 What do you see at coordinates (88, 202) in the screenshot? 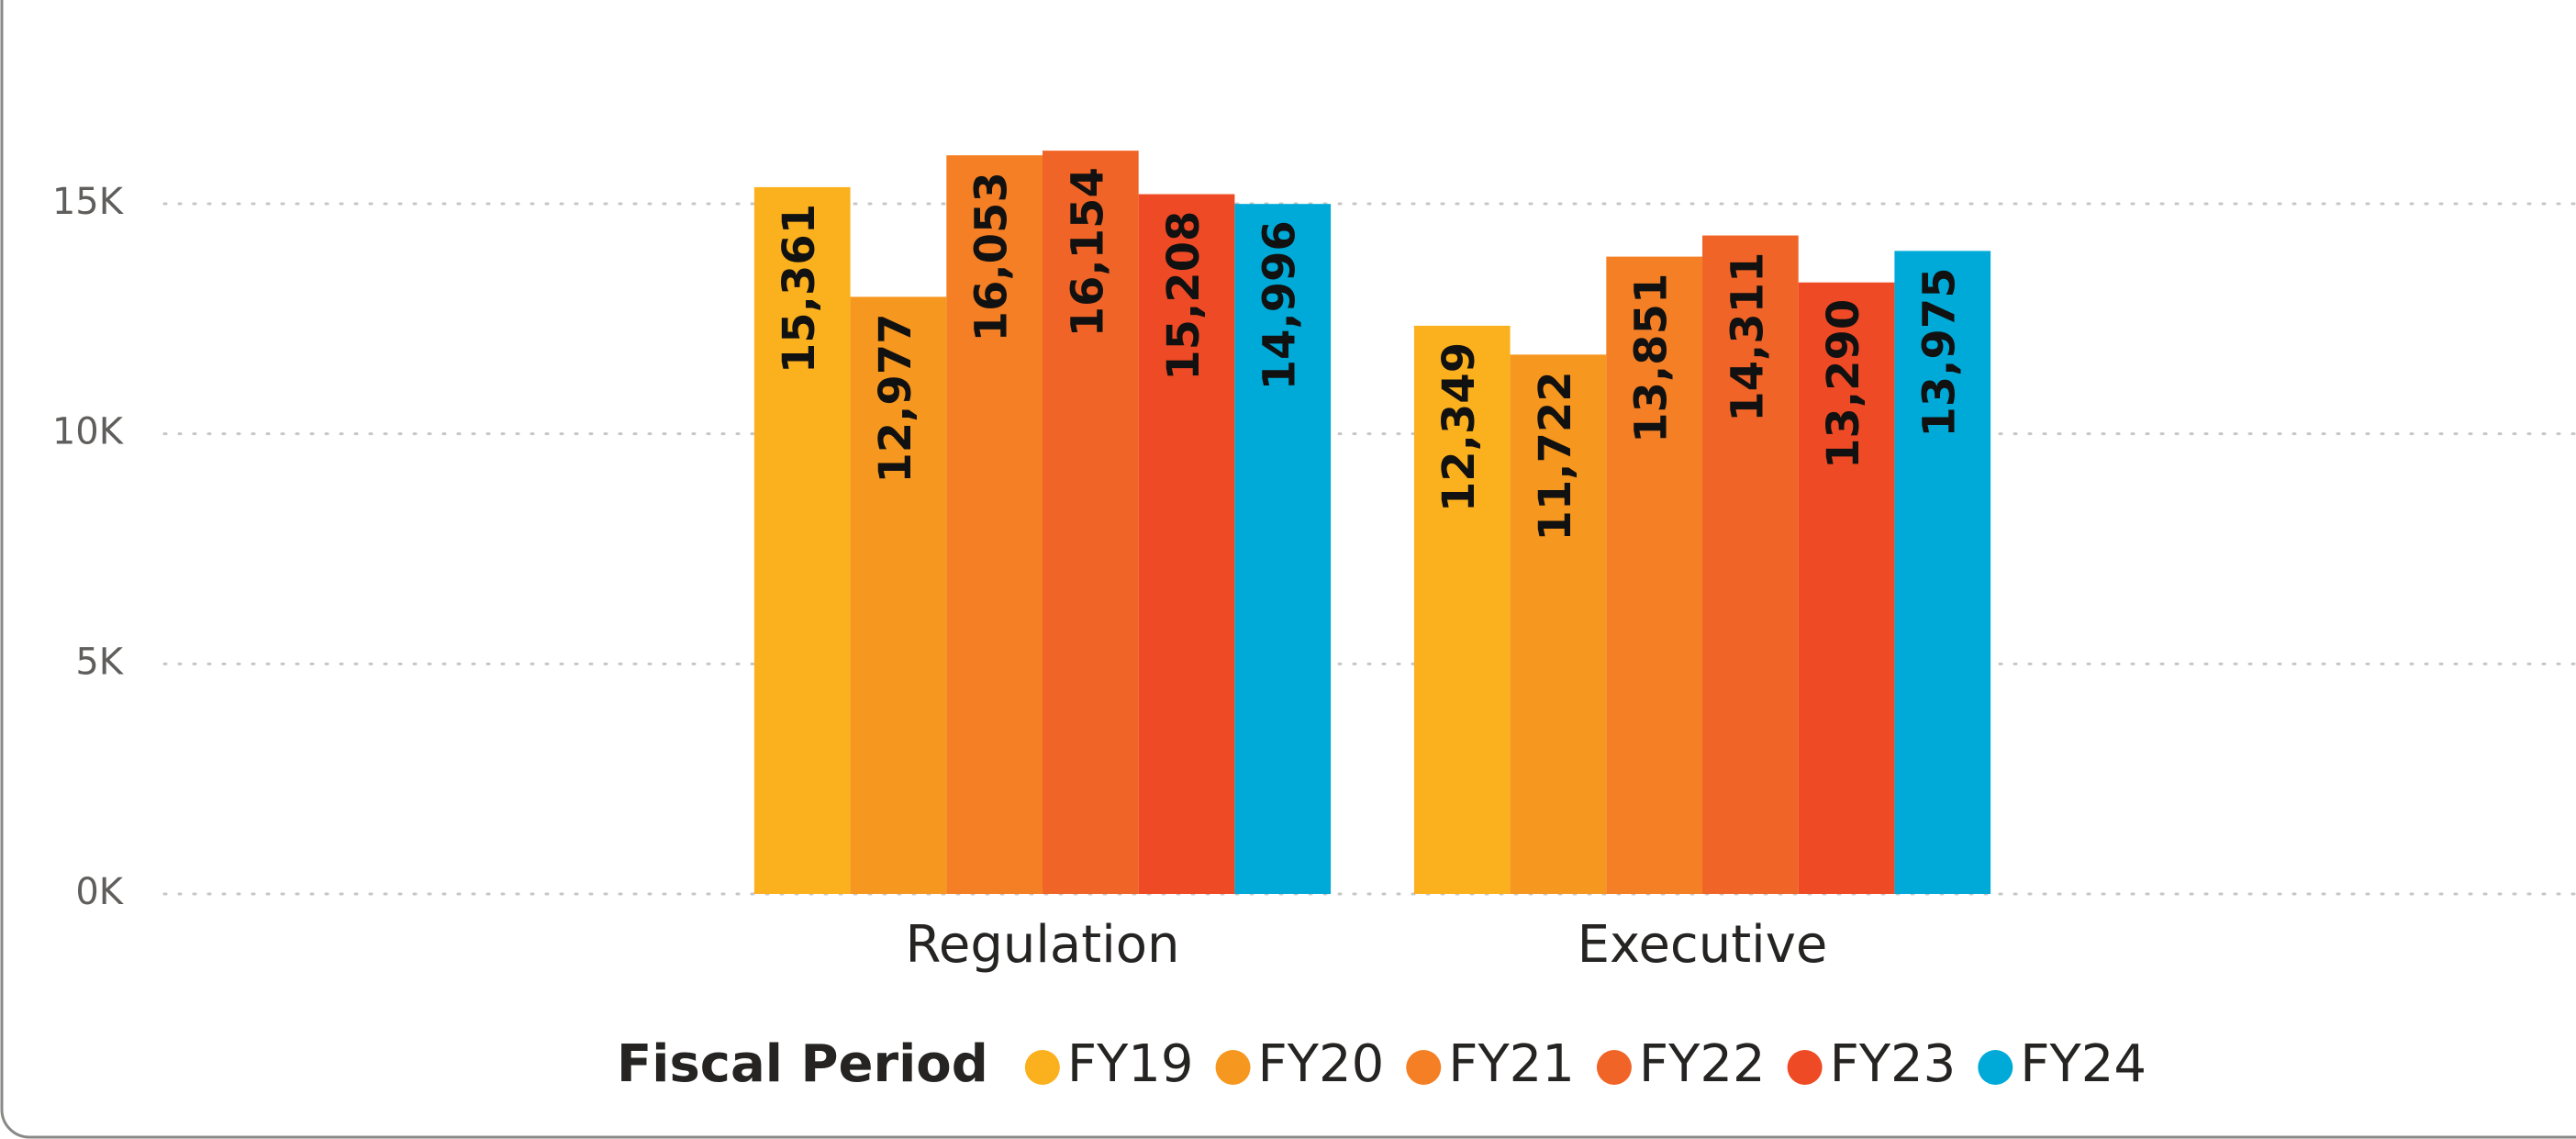
I see `y-tick-label: 15K` at bounding box center [88, 202].